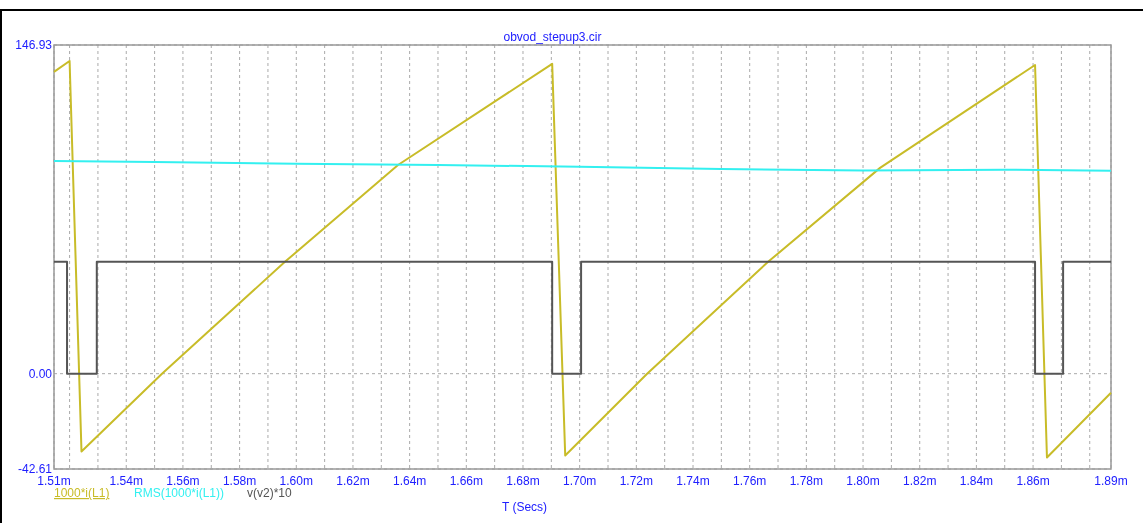 The width and height of the screenshot is (1143, 523). I want to click on x-tick-label: 1.70m, so click(579, 481).